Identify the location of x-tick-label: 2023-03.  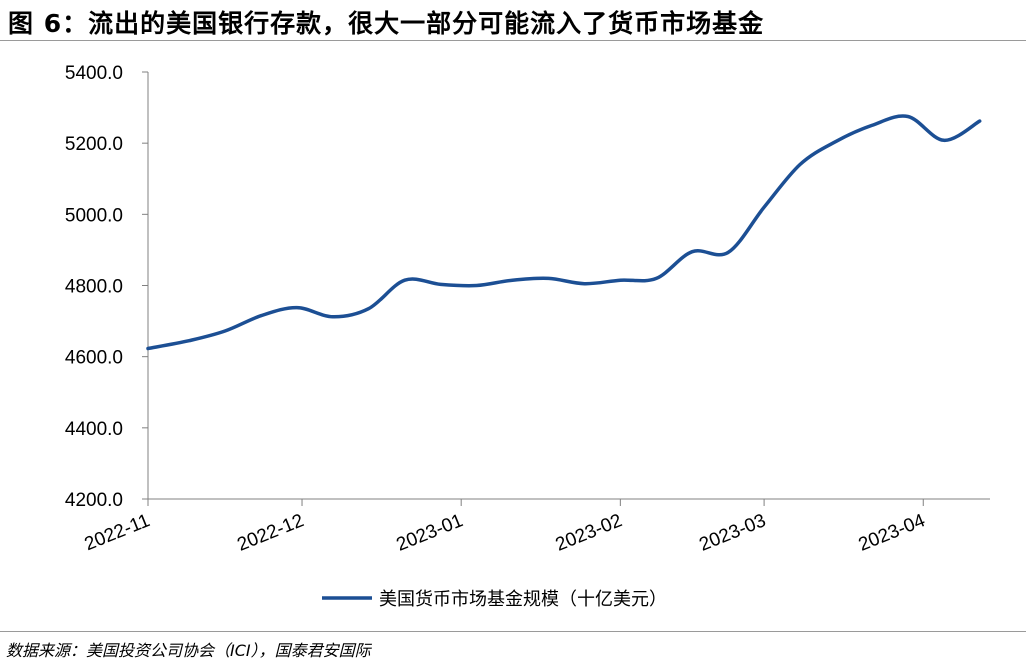
(732, 533).